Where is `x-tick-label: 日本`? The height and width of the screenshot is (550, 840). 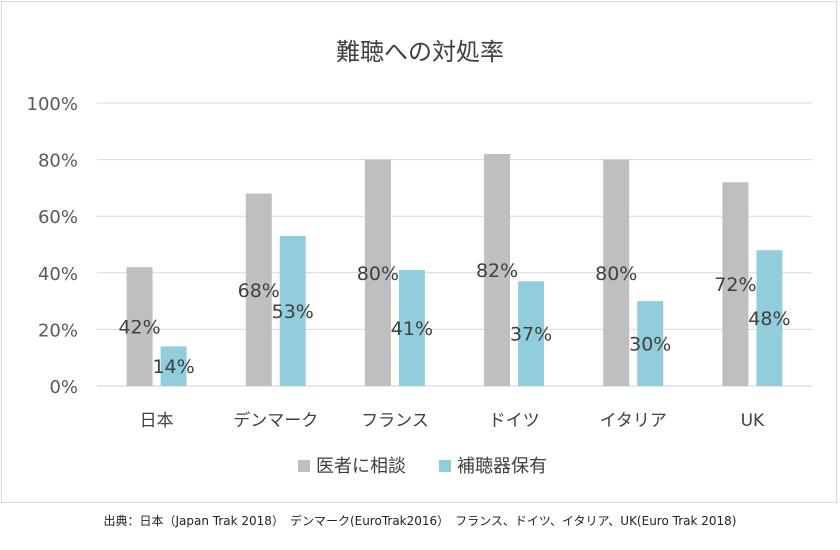 x-tick-label: 日本 is located at coordinates (157, 421).